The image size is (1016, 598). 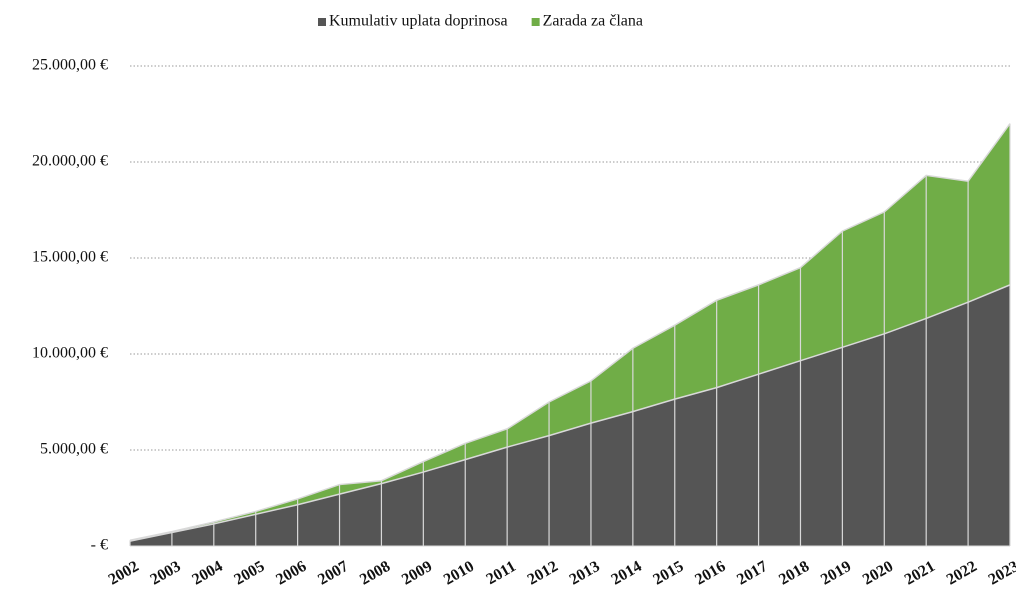 I want to click on x-tick-label: 2013, so click(x=585, y=573).